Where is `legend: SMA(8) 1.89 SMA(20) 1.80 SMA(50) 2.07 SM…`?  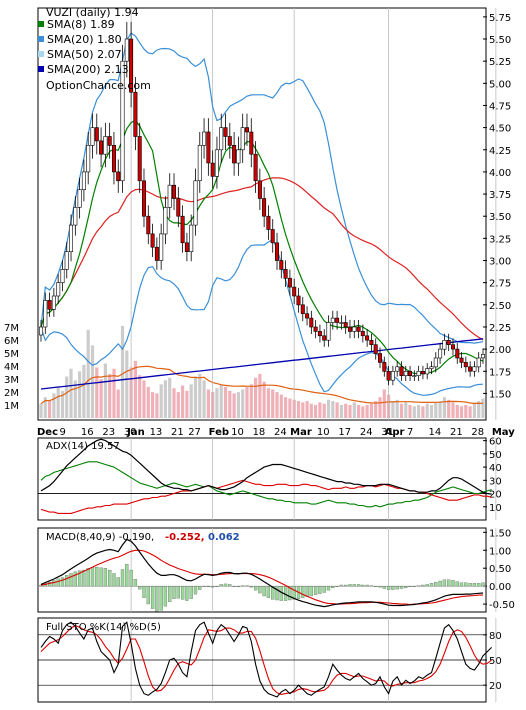 legend: SMA(8) 1.89 SMA(20) 1.80 SMA(50) 2.07 SM… is located at coordinates (94, 55).